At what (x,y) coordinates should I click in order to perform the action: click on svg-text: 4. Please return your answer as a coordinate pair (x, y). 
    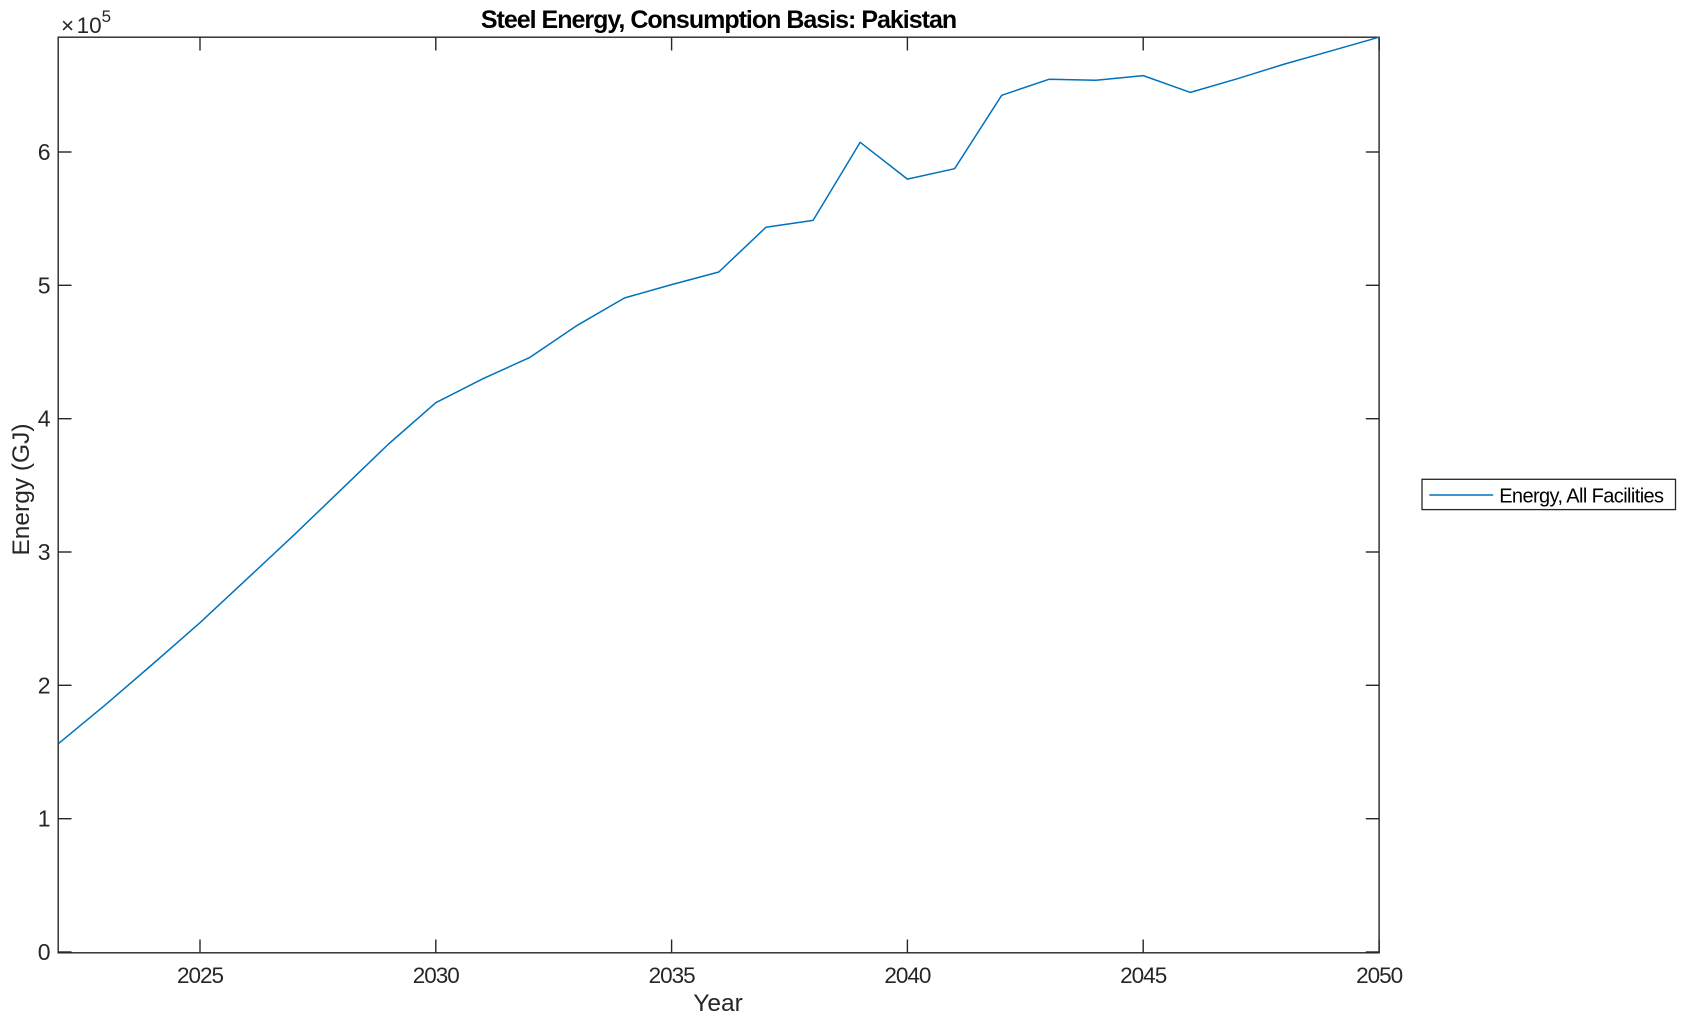
    Looking at the image, I should click on (44, 419).